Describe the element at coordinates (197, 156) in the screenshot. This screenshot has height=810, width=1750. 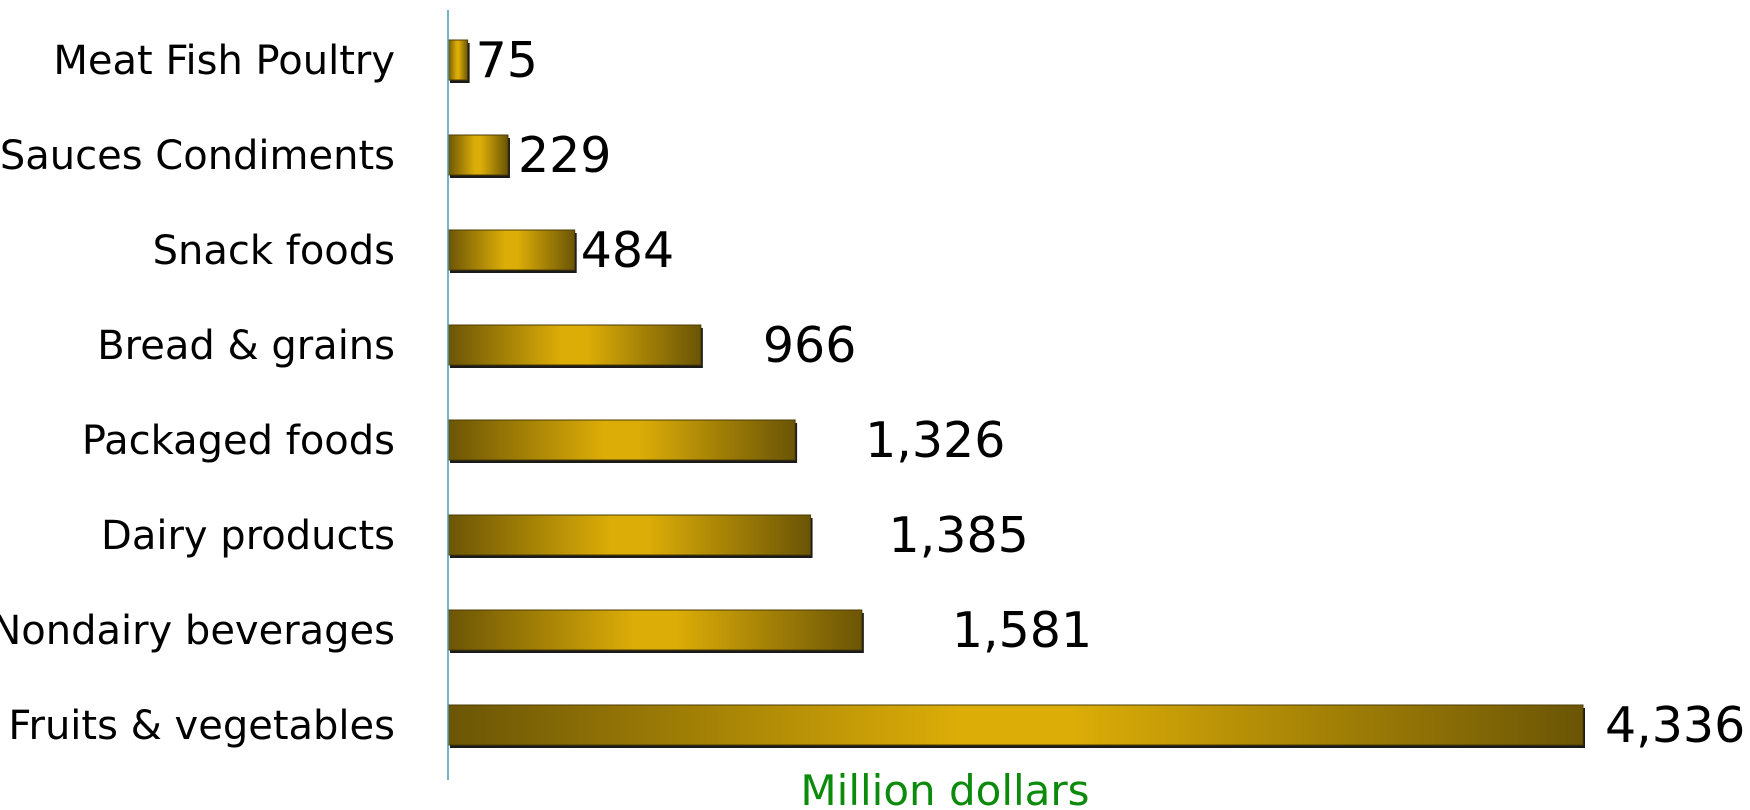
I see `category-label: Sauces Condiments` at that location.